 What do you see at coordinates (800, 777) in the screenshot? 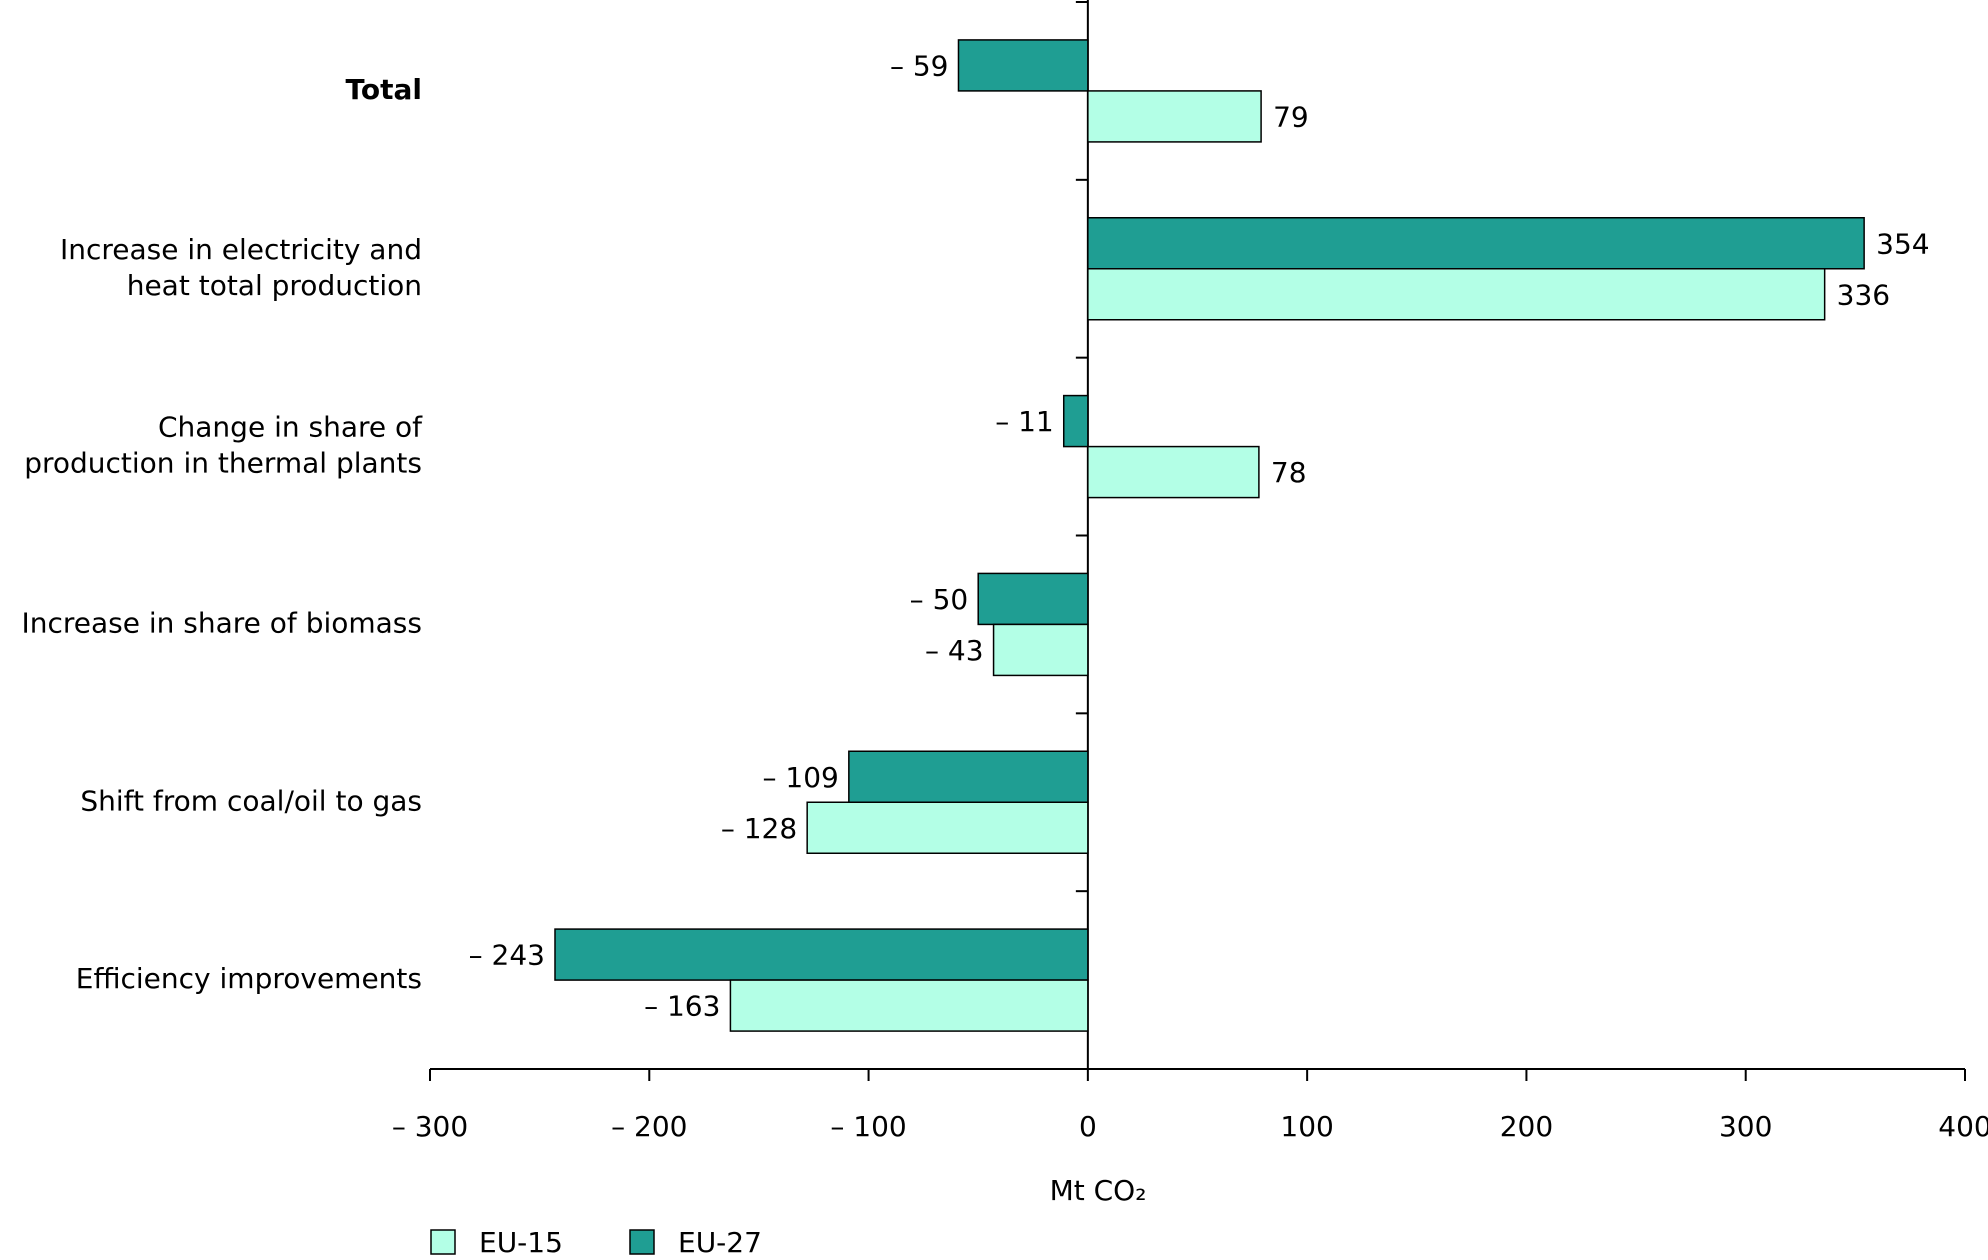
I see `data-label: – 109` at bounding box center [800, 777].